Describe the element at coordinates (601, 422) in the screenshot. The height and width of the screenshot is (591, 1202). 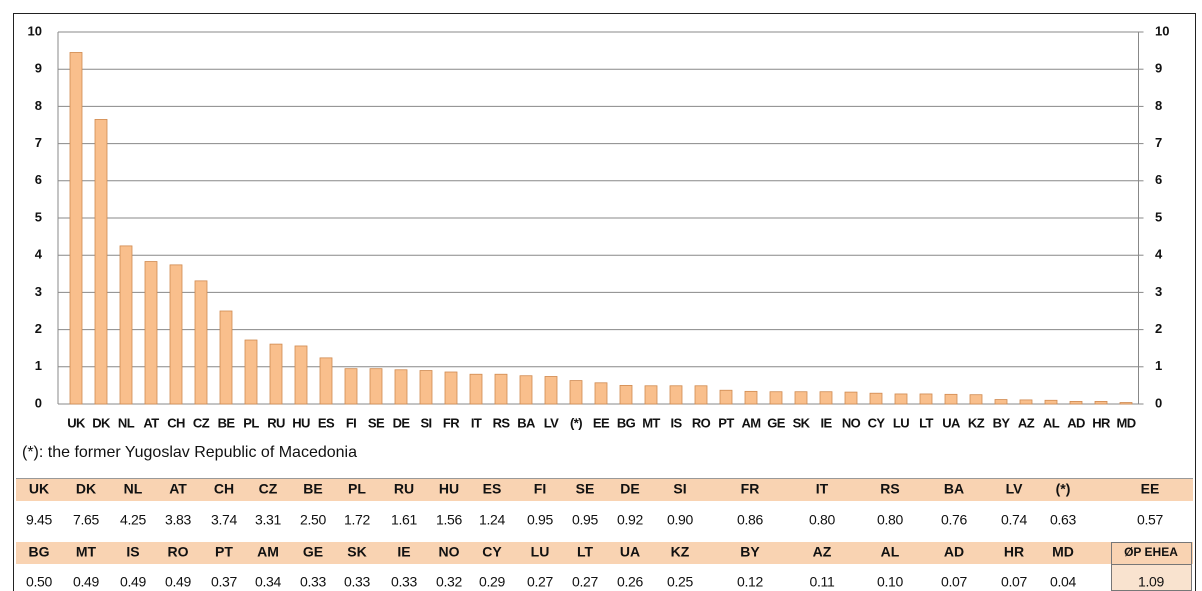
I see `x-tick-label: EE` at that location.